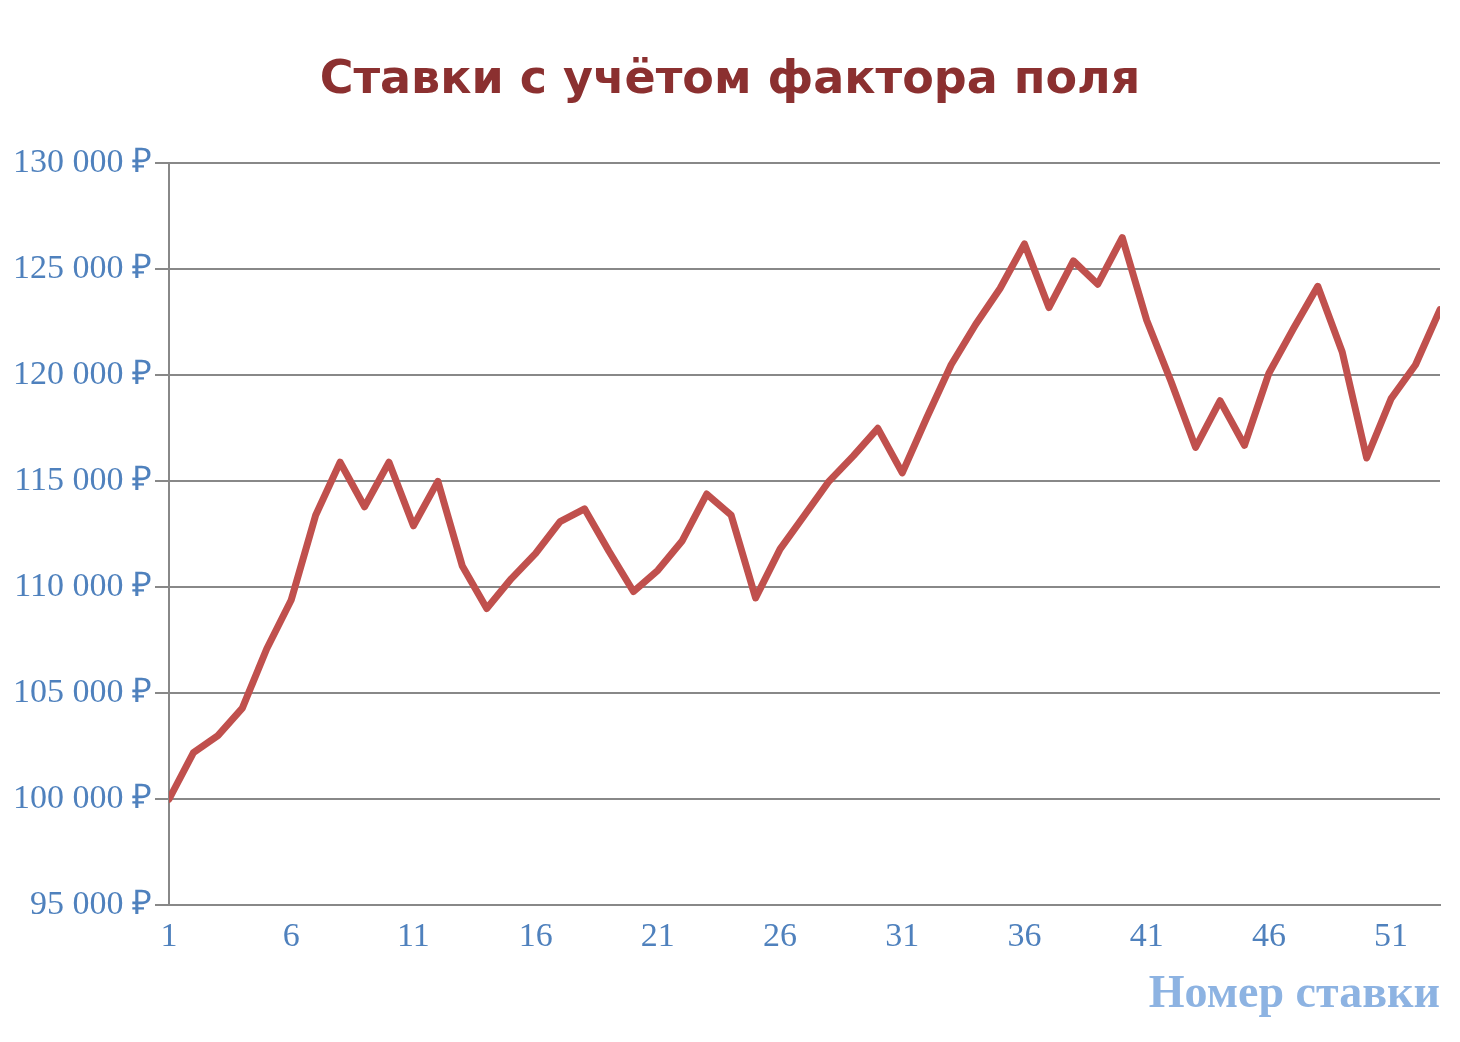 This screenshot has width=1460, height=1042. Describe the element at coordinates (291, 934) in the screenshot. I see `x-tick-label: 6` at that location.